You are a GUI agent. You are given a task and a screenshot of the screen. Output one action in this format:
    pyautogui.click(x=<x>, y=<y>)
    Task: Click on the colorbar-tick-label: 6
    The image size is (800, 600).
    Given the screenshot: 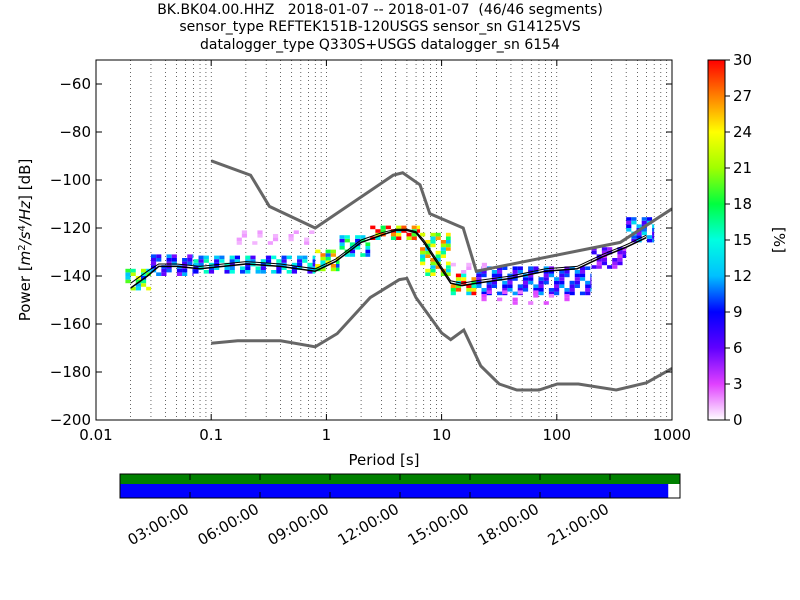 What is the action you would take?
    pyautogui.click(x=738, y=348)
    